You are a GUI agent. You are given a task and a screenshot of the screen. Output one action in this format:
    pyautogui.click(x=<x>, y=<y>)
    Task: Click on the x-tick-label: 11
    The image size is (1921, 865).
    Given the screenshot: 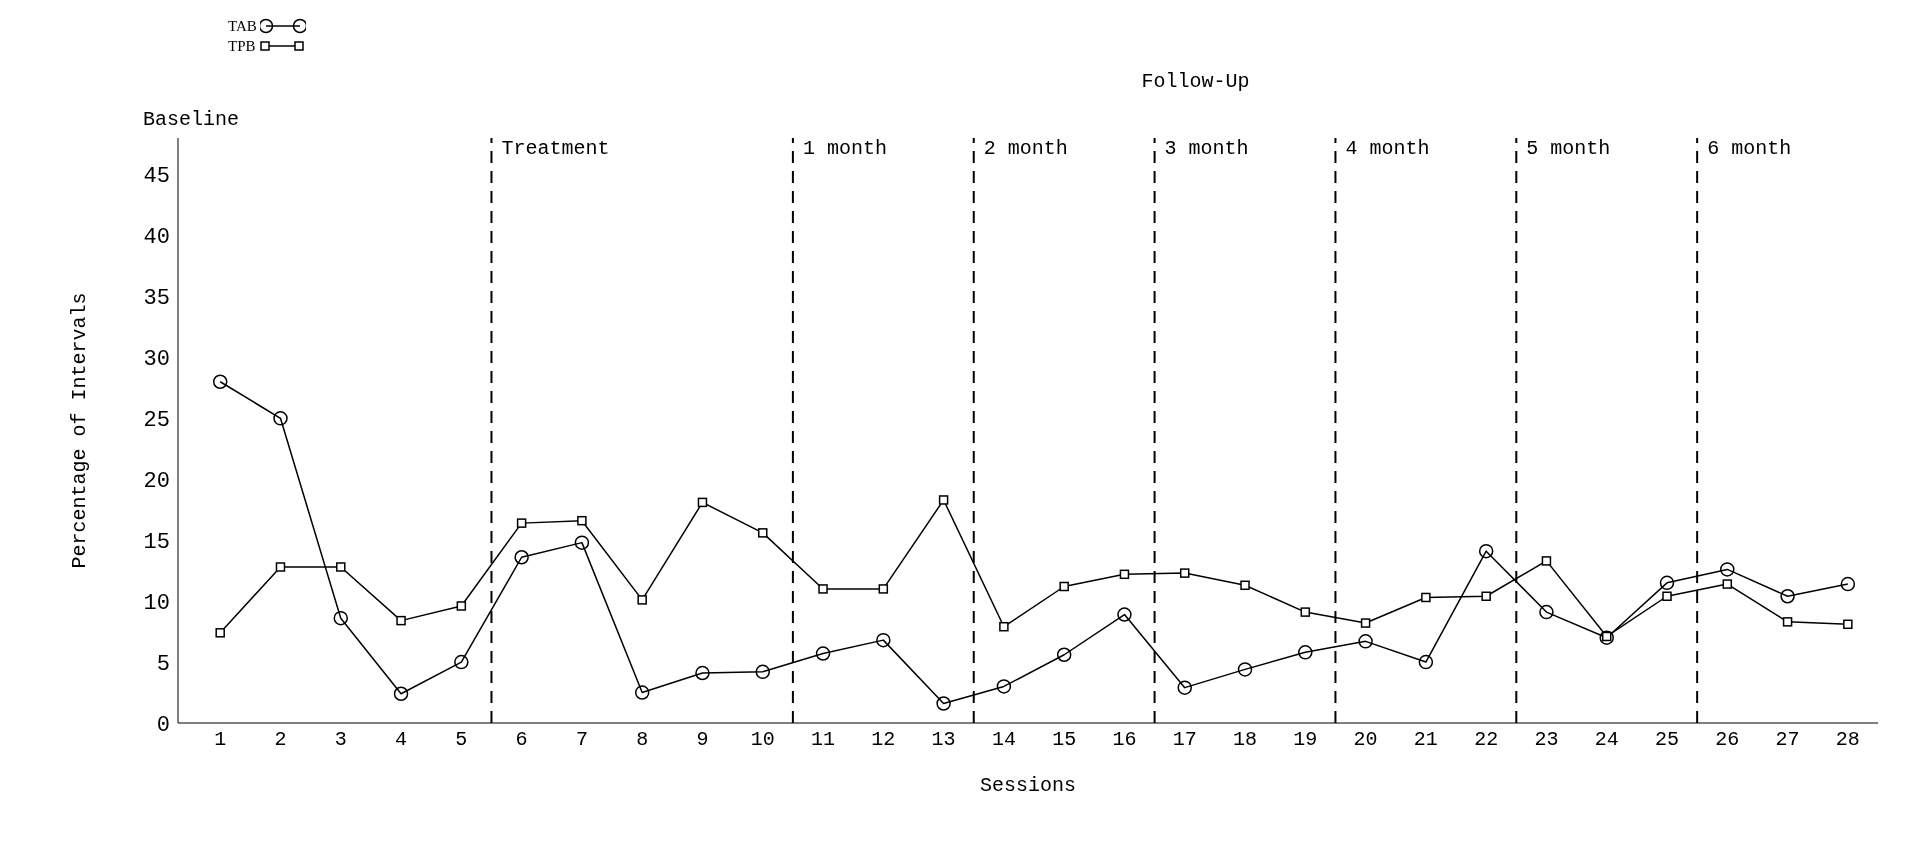 What is the action you would take?
    pyautogui.click(x=823, y=740)
    